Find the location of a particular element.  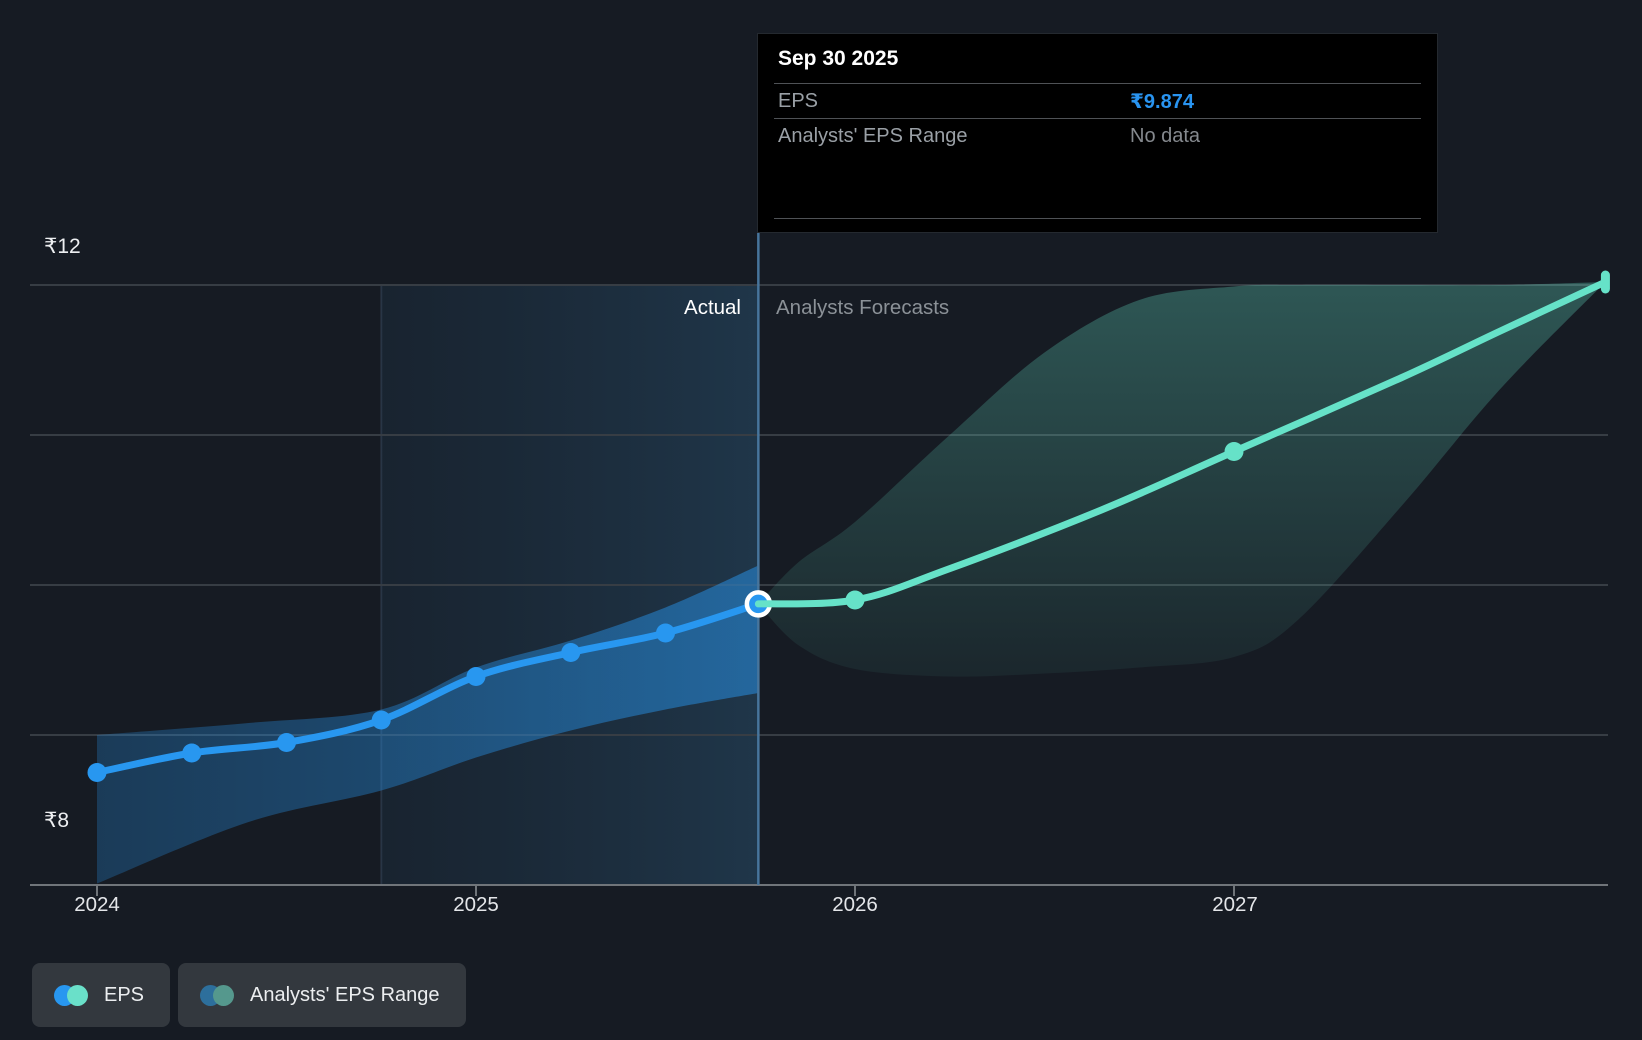

legend-analysts-range-label: Analysts' EPS Range is located at coordinates (345, 994).